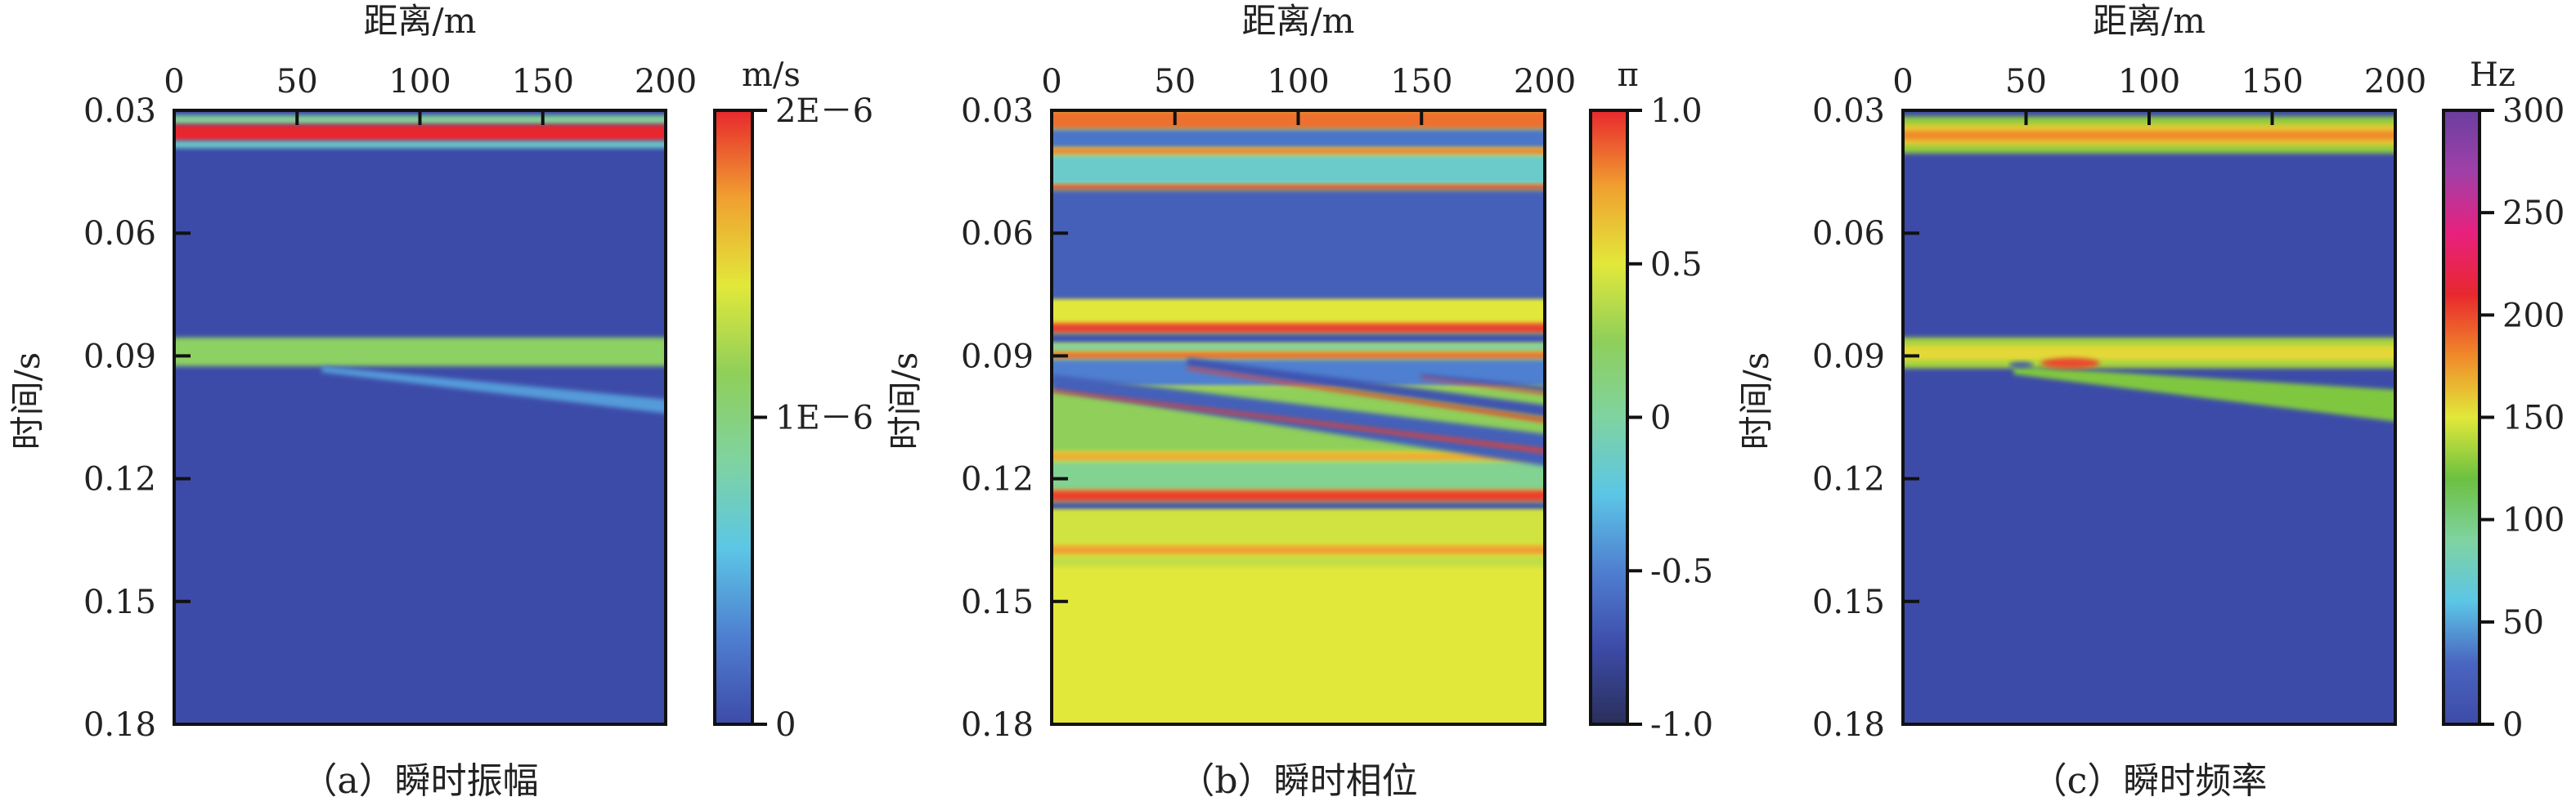 The width and height of the screenshot is (2576, 806). Describe the element at coordinates (2534, 521) in the screenshot. I see `colorbar-tick-label: 100` at that location.